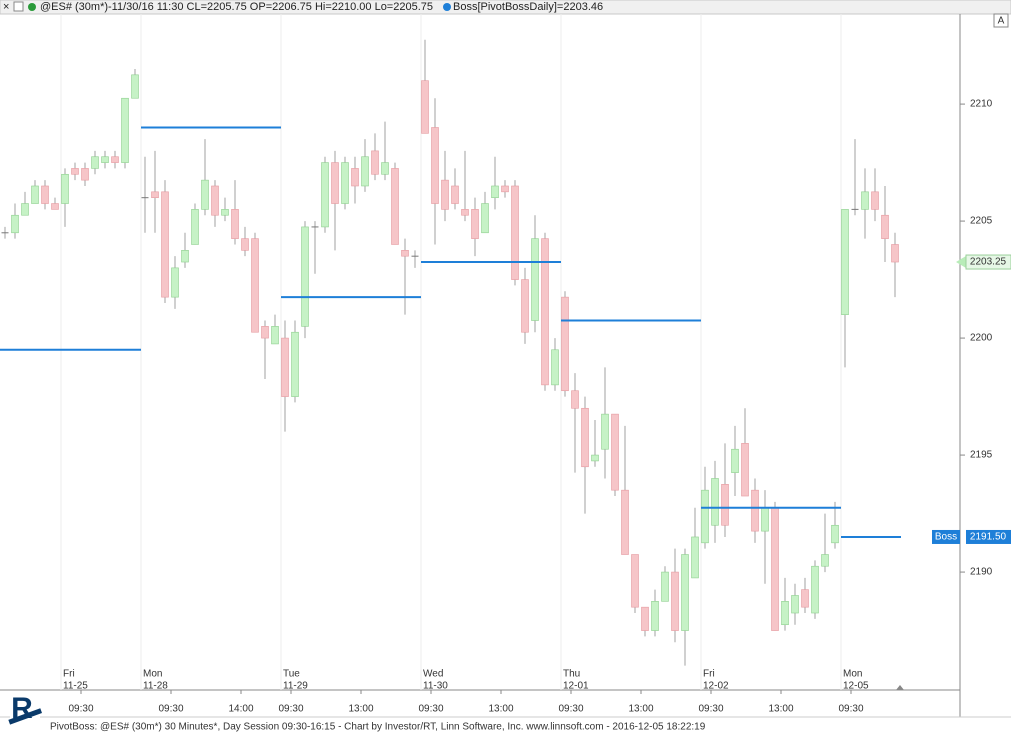  Describe the element at coordinates (981, 221) in the screenshot. I see `y-tick-label: 2205` at that location.